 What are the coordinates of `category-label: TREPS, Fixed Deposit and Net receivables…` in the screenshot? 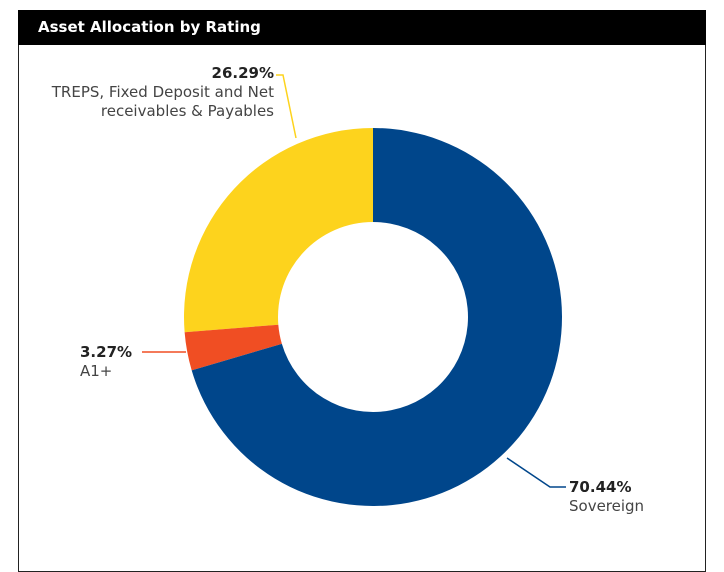 It's located at (162, 101).